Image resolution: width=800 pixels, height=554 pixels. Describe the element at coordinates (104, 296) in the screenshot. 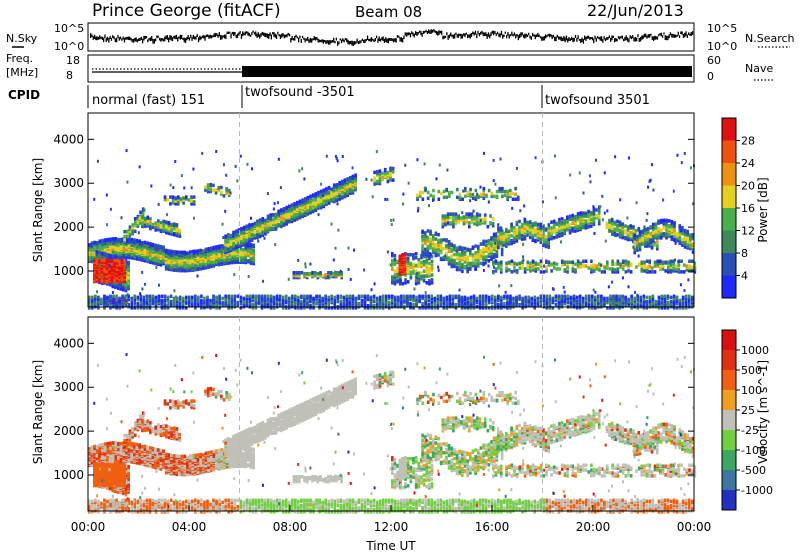

I see `power-cell-near` at that location.